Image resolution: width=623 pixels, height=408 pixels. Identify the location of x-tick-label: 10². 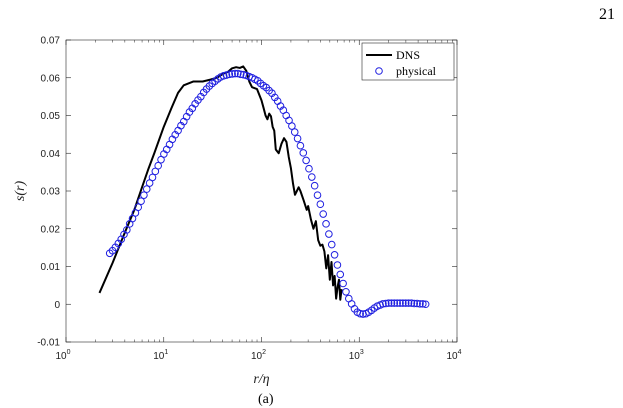
(258, 355).